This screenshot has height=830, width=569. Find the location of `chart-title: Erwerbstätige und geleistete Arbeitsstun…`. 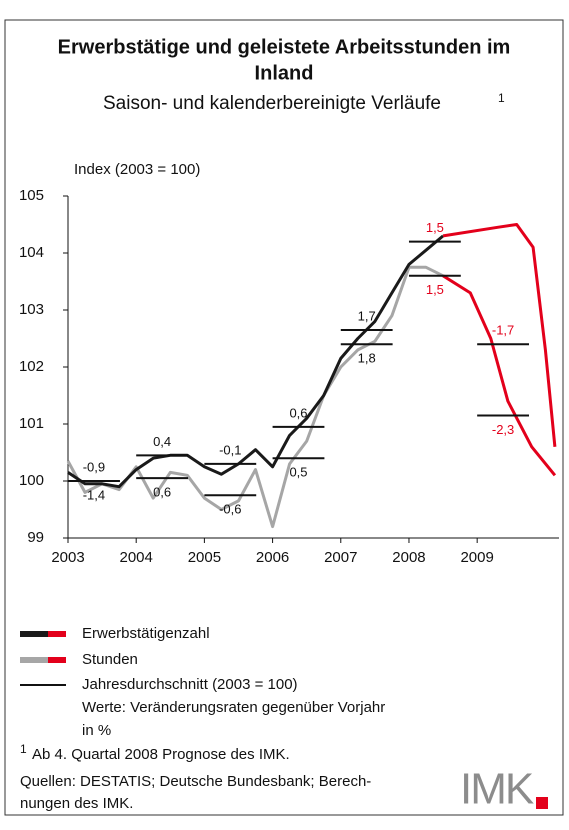

chart-title: Erwerbstätige und geleistete Arbeitsstun… is located at coordinates (284, 47).